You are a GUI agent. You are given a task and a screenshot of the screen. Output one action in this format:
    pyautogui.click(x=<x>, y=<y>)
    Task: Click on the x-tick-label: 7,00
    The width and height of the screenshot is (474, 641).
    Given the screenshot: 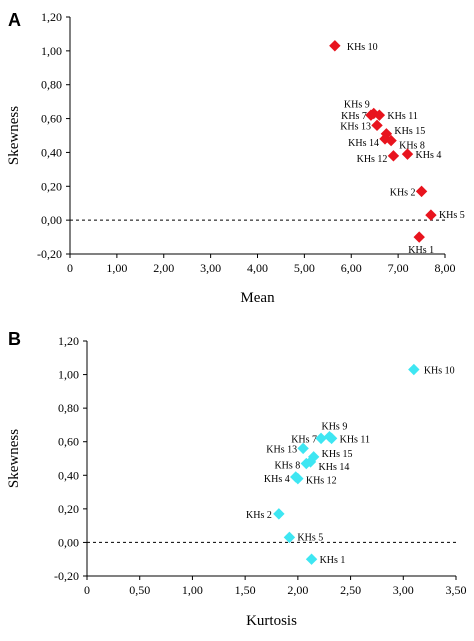 What is the action you would take?
    pyautogui.click(x=398, y=268)
    